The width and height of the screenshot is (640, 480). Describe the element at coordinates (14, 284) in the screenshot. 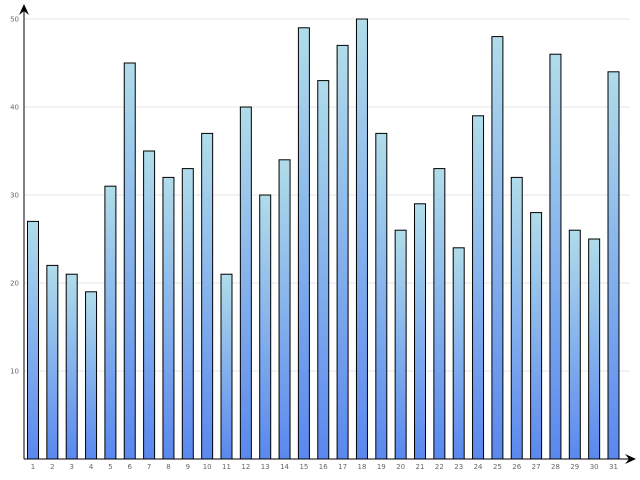

I see `y-tick-label: 20` at that location.